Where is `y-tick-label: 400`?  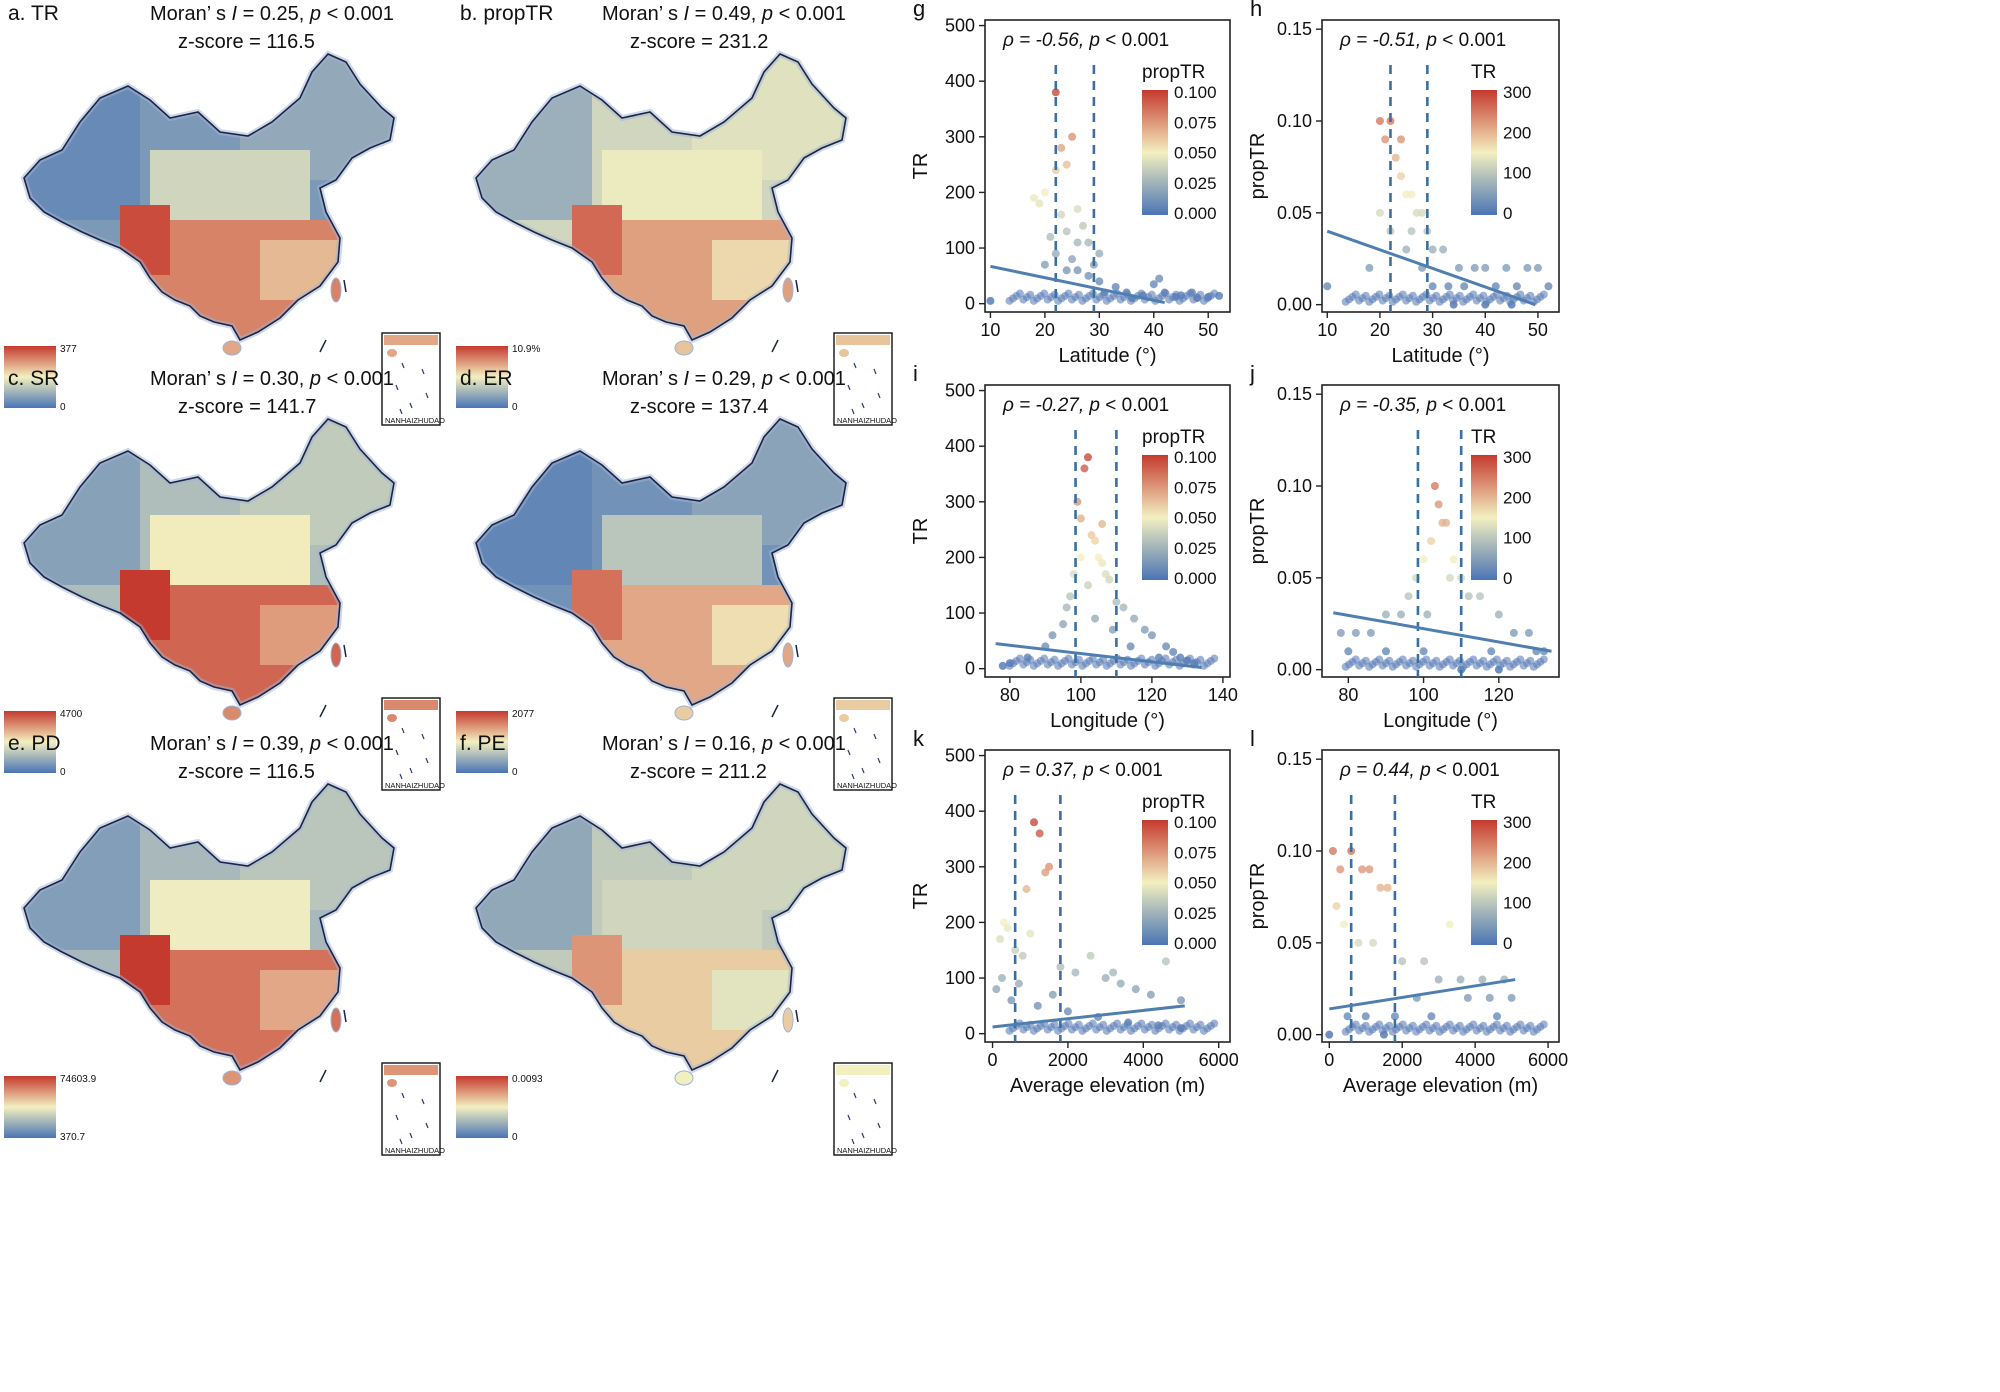
y-tick-label: 400 is located at coordinates (960, 446).